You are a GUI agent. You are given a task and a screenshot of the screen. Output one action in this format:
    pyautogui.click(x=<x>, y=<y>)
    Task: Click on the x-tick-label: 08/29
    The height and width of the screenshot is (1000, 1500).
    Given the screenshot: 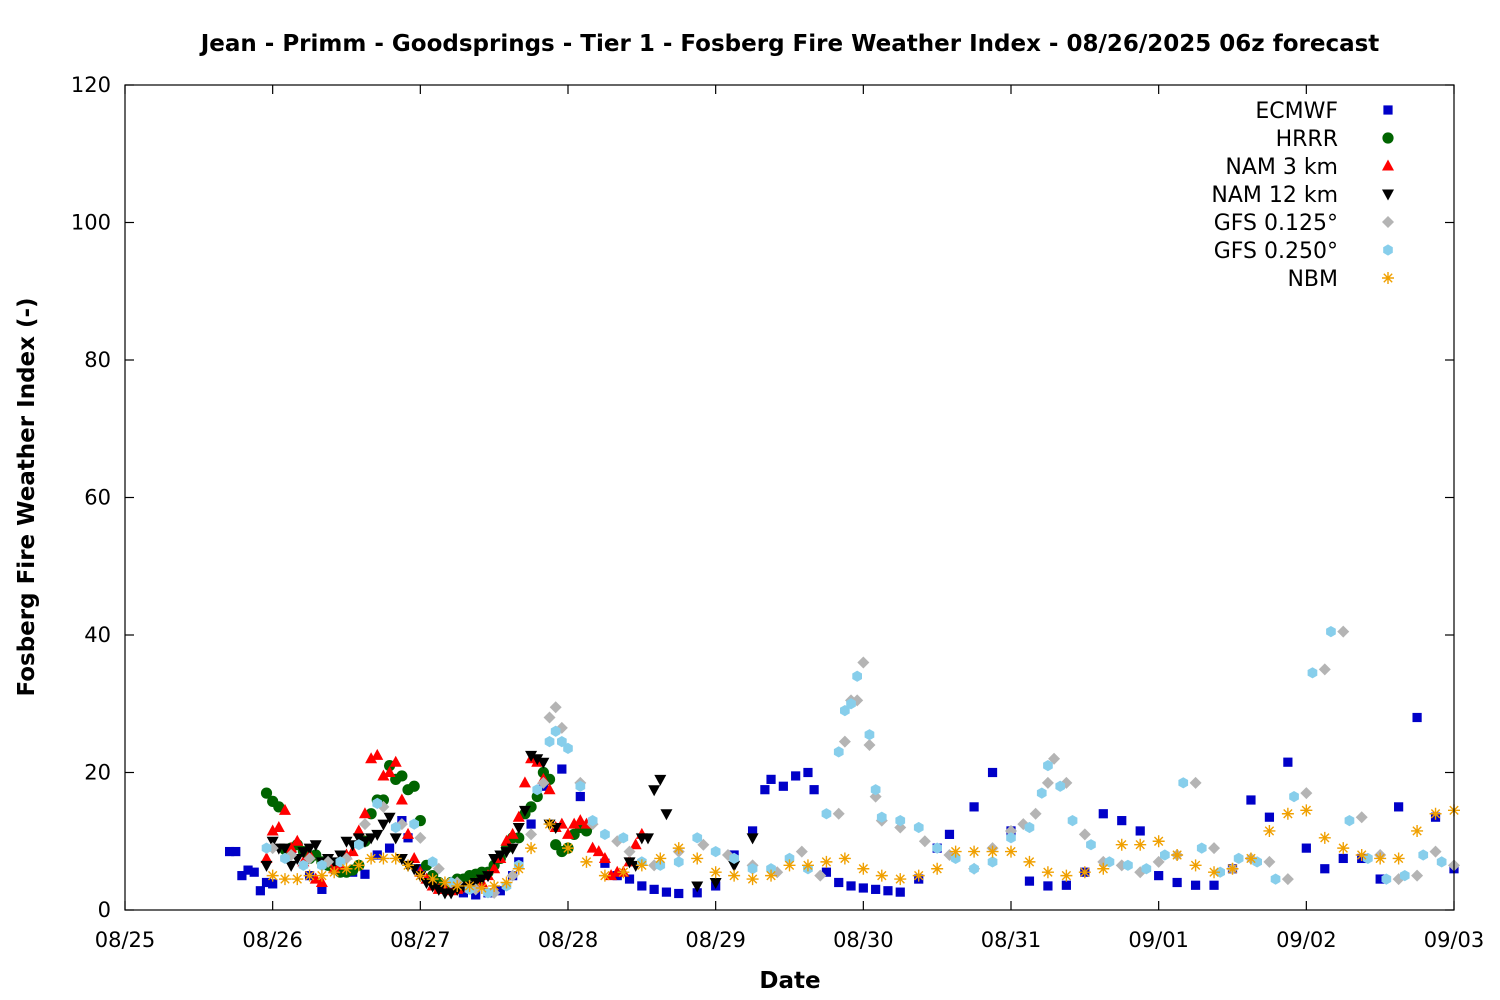 What is the action you would take?
    pyautogui.click(x=715, y=940)
    